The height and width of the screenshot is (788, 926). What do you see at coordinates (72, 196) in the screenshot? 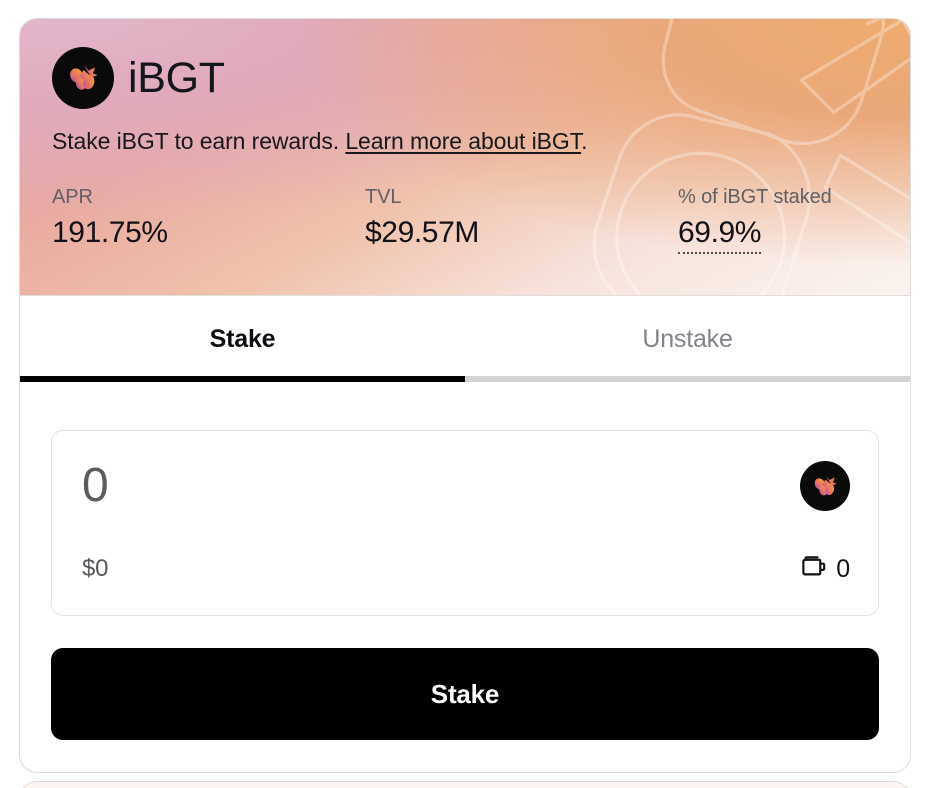
I see `stat-label: APR` at bounding box center [72, 196].